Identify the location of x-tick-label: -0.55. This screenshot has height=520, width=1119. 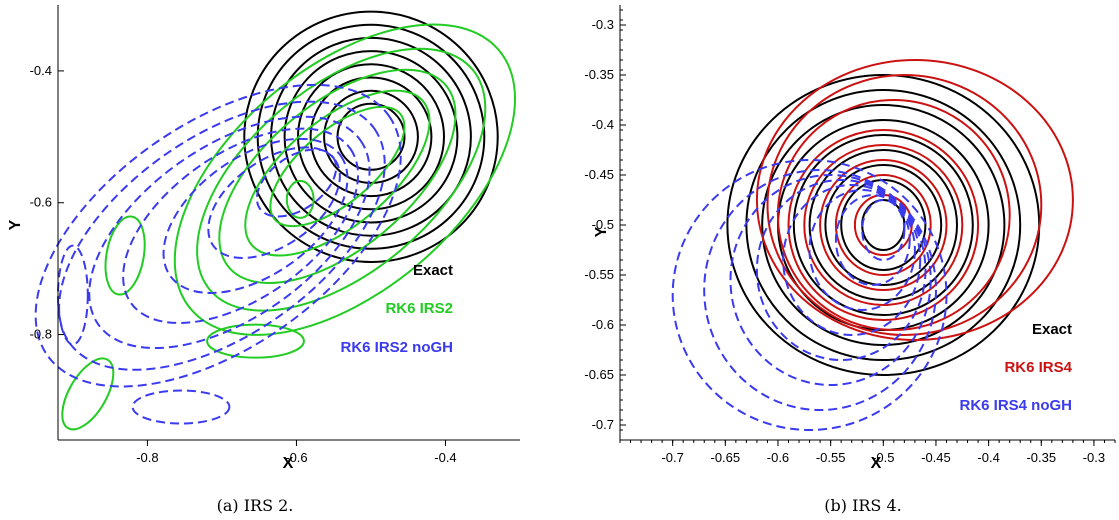
(831, 457).